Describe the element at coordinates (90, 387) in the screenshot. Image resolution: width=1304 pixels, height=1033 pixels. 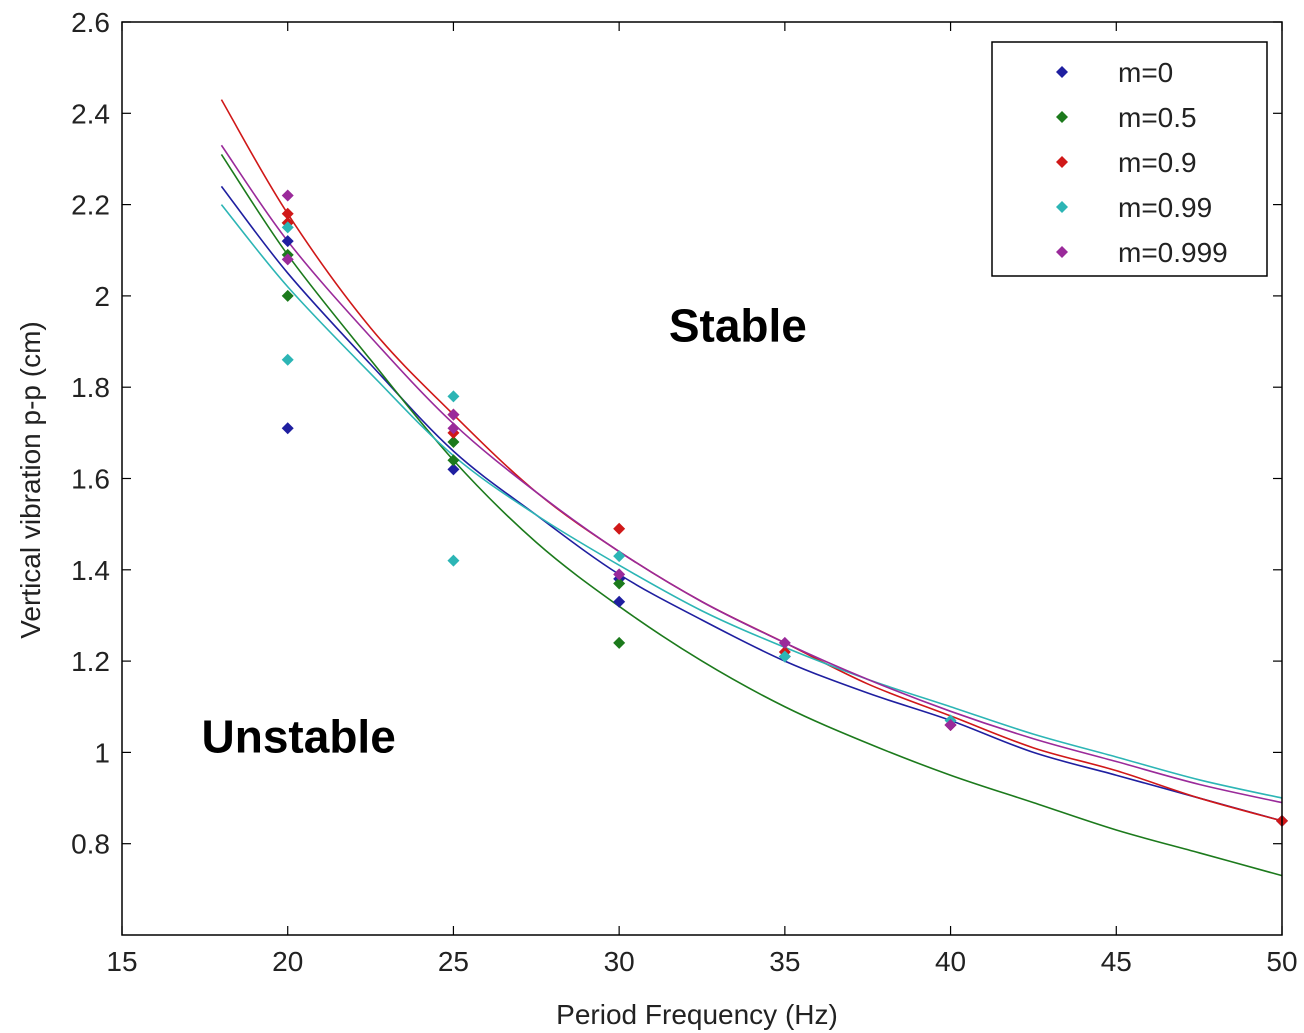
I see `y-tick-label: 1.8` at that location.